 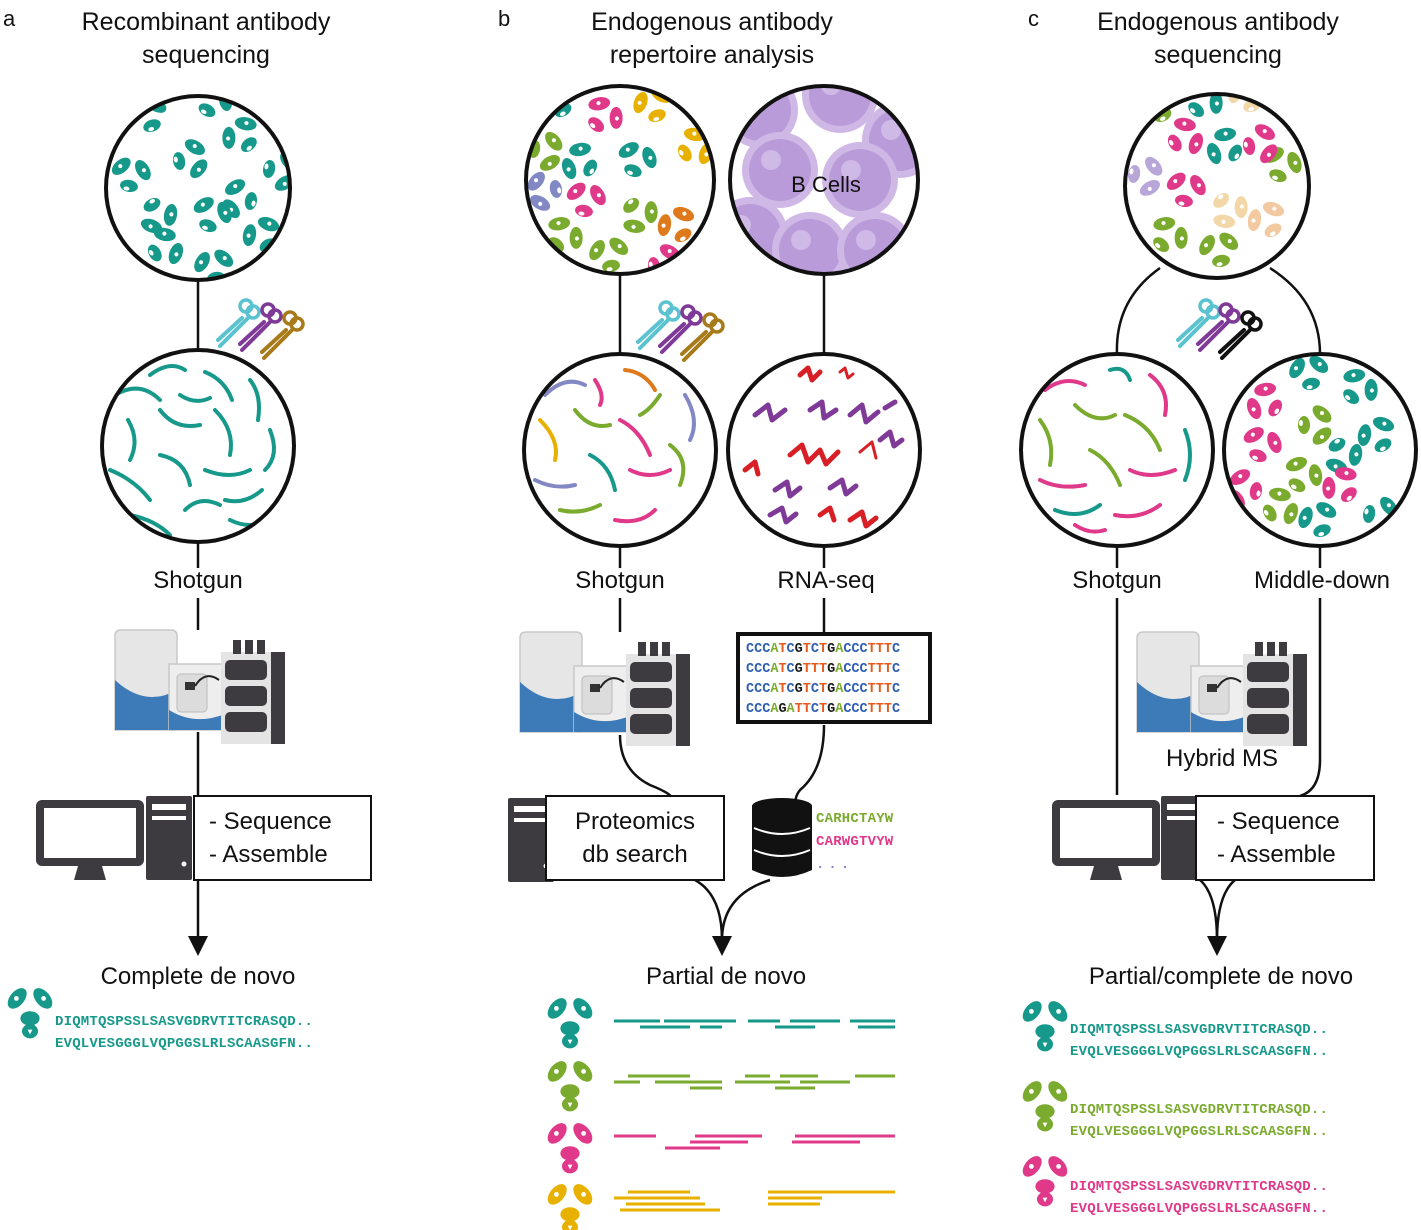 I want to click on panel-b-title-line2: repertoire analysis, so click(x=712, y=55).